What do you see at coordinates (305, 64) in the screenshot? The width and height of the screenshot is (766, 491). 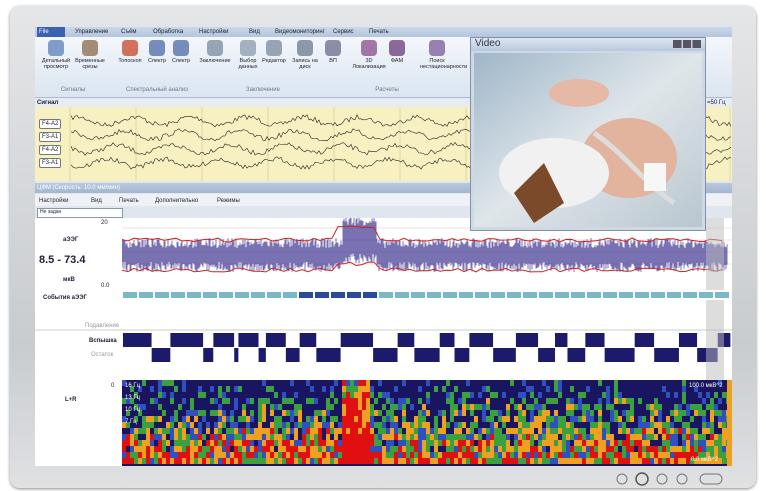 I see `ribbon-button: Запись на диск` at bounding box center [305, 64].